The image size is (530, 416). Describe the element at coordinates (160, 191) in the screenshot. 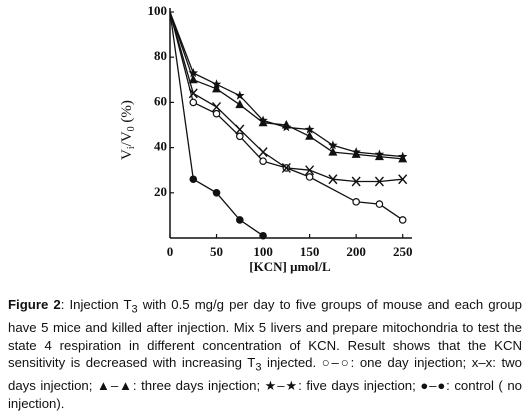

I see `y-tick-label: 20` at that location.